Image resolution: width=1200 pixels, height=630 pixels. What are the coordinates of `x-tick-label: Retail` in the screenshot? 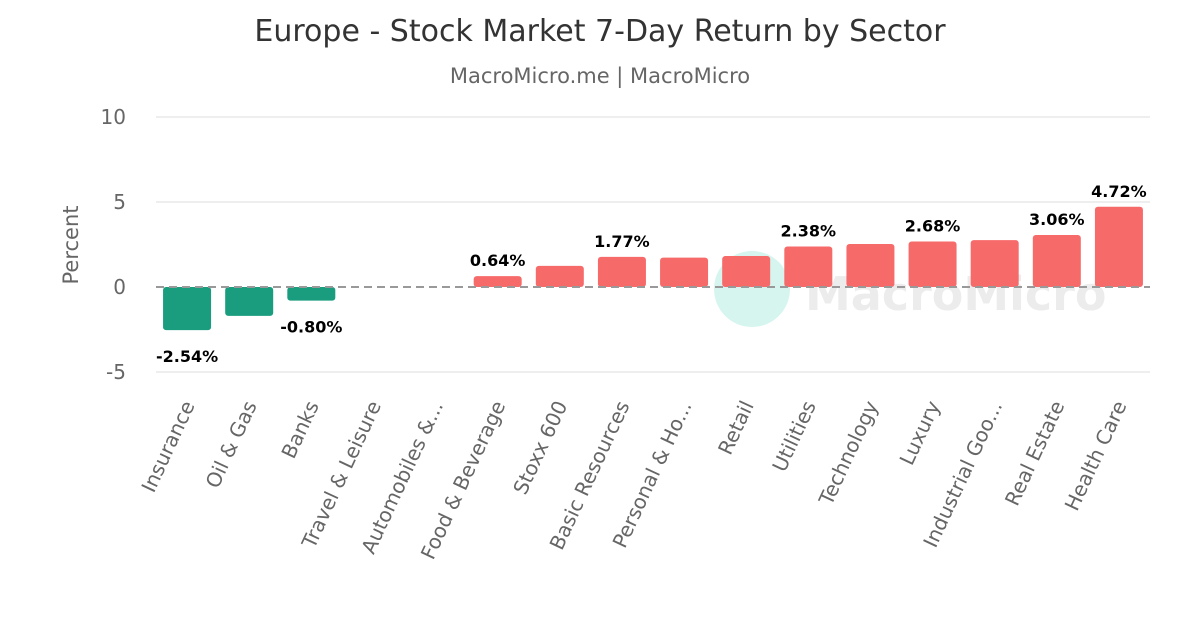 It's located at (736, 427).